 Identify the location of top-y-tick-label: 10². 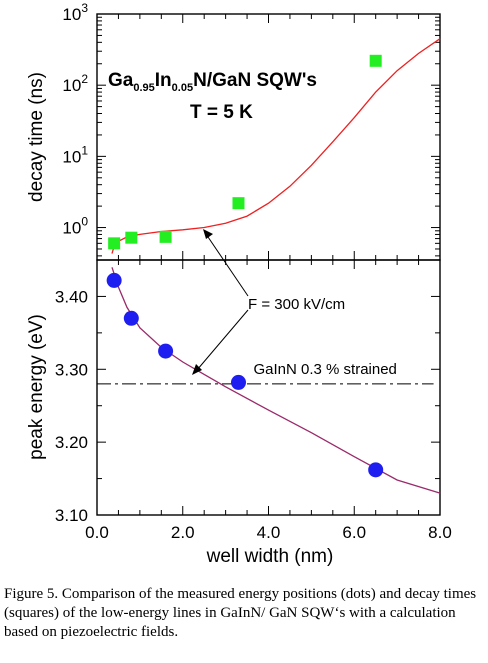
(75, 83).